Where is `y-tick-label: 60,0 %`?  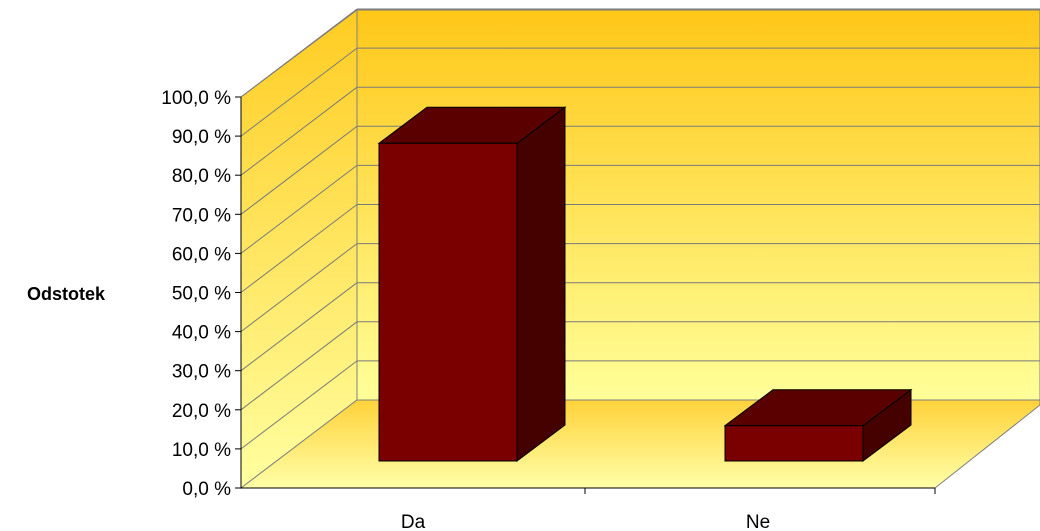 y-tick-label: 60,0 % is located at coordinates (201, 254).